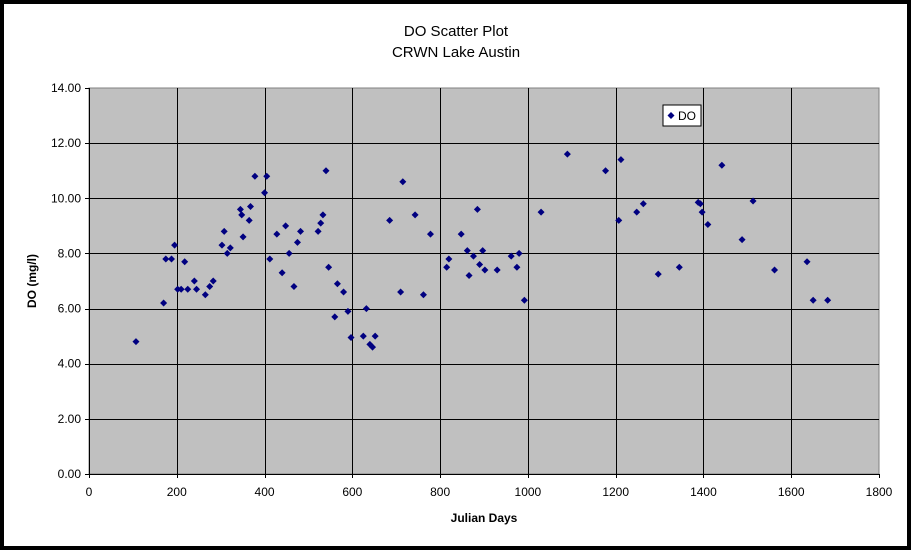  What do you see at coordinates (528, 492) in the screenshot?
I see `x-tick-label: 1000` at bounding box center [528, 492].